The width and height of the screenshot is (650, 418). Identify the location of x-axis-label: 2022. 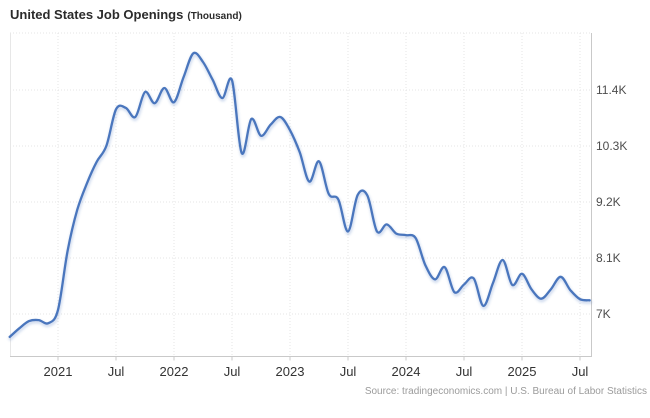
(174, 371).